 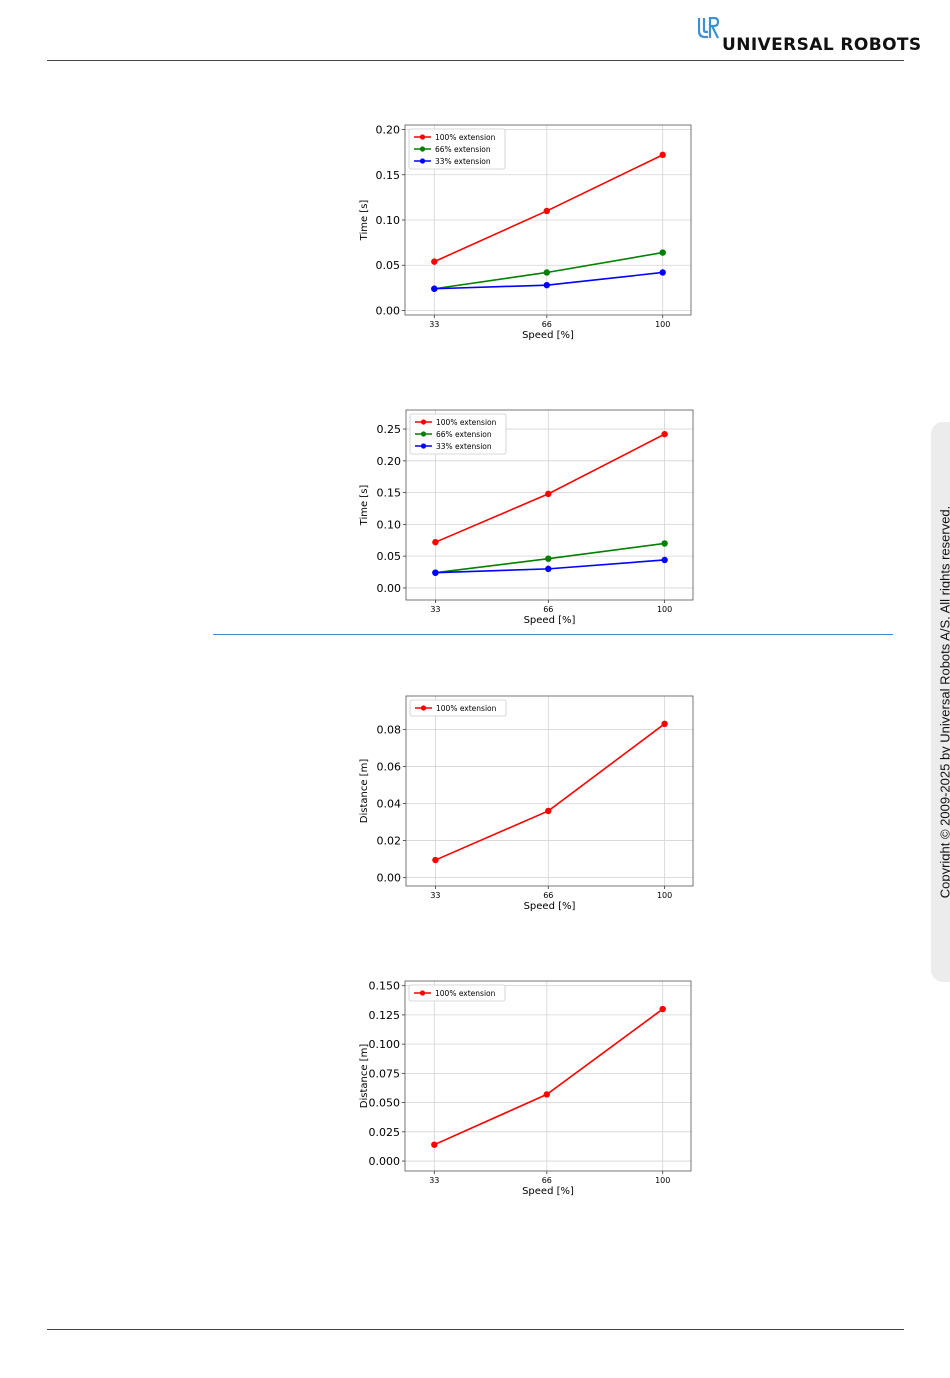 I want to click on y-tick-label: 0.04, so click(x=389, y=804).